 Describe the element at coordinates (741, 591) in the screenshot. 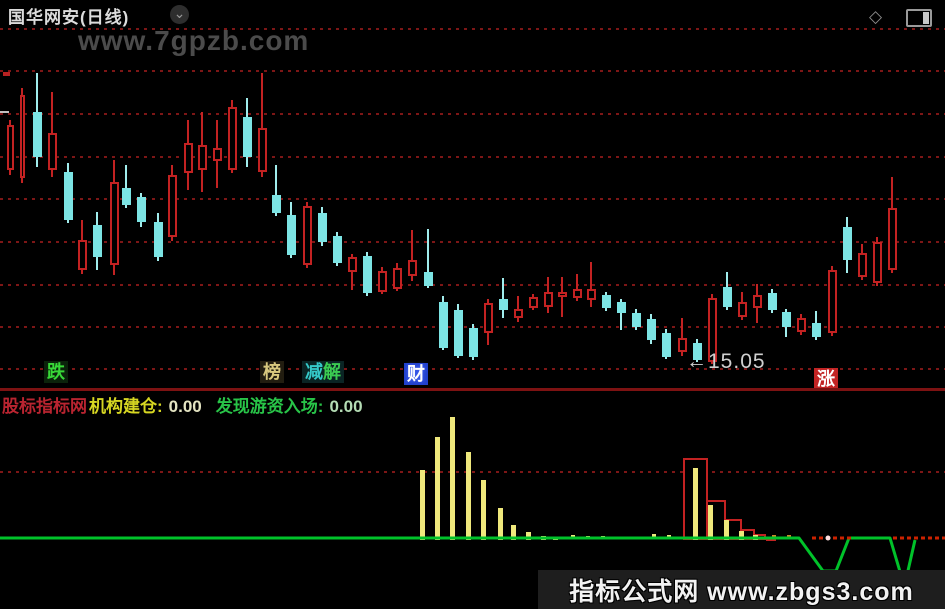

I see `watermark-bottom: 指标公式网 www.zbgs3.com` at that location.